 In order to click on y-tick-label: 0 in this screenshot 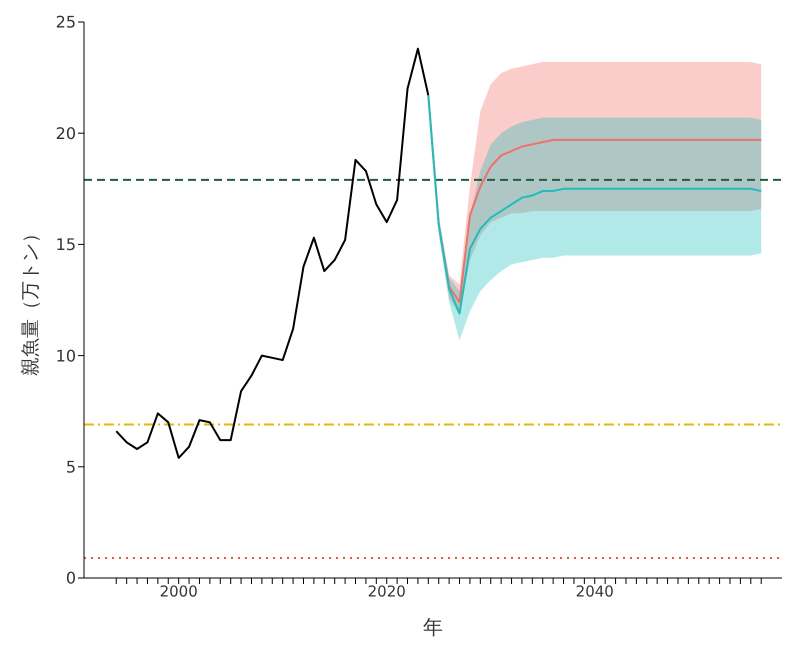, I will do `click(71, 578)`.